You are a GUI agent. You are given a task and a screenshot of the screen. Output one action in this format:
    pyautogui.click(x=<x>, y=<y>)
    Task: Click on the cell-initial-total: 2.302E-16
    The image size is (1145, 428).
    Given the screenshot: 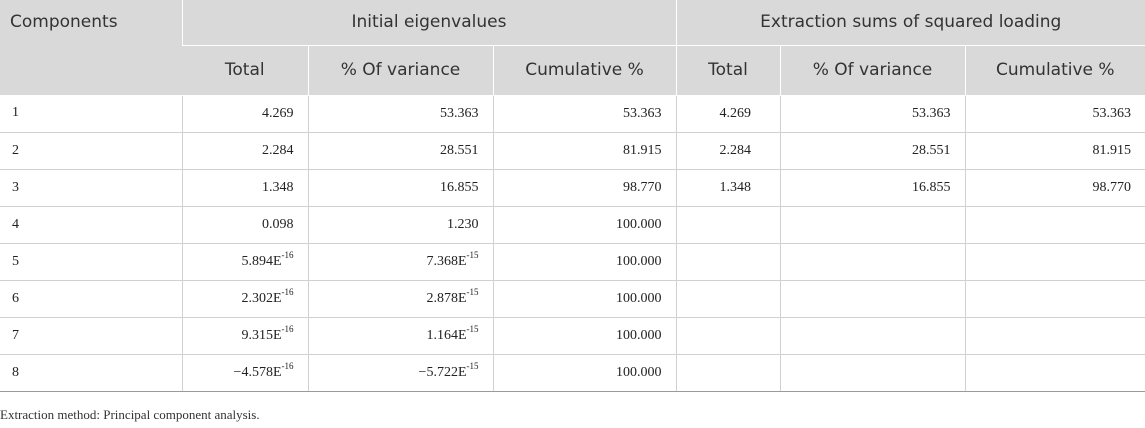 What is the action you would take?
    pyautogui.click(x=245, y=298)
    